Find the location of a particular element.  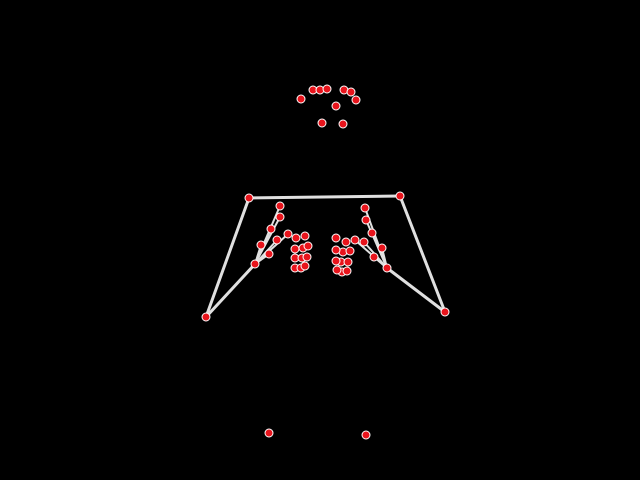

left-elbow-point is located at coordinates (206, 317).